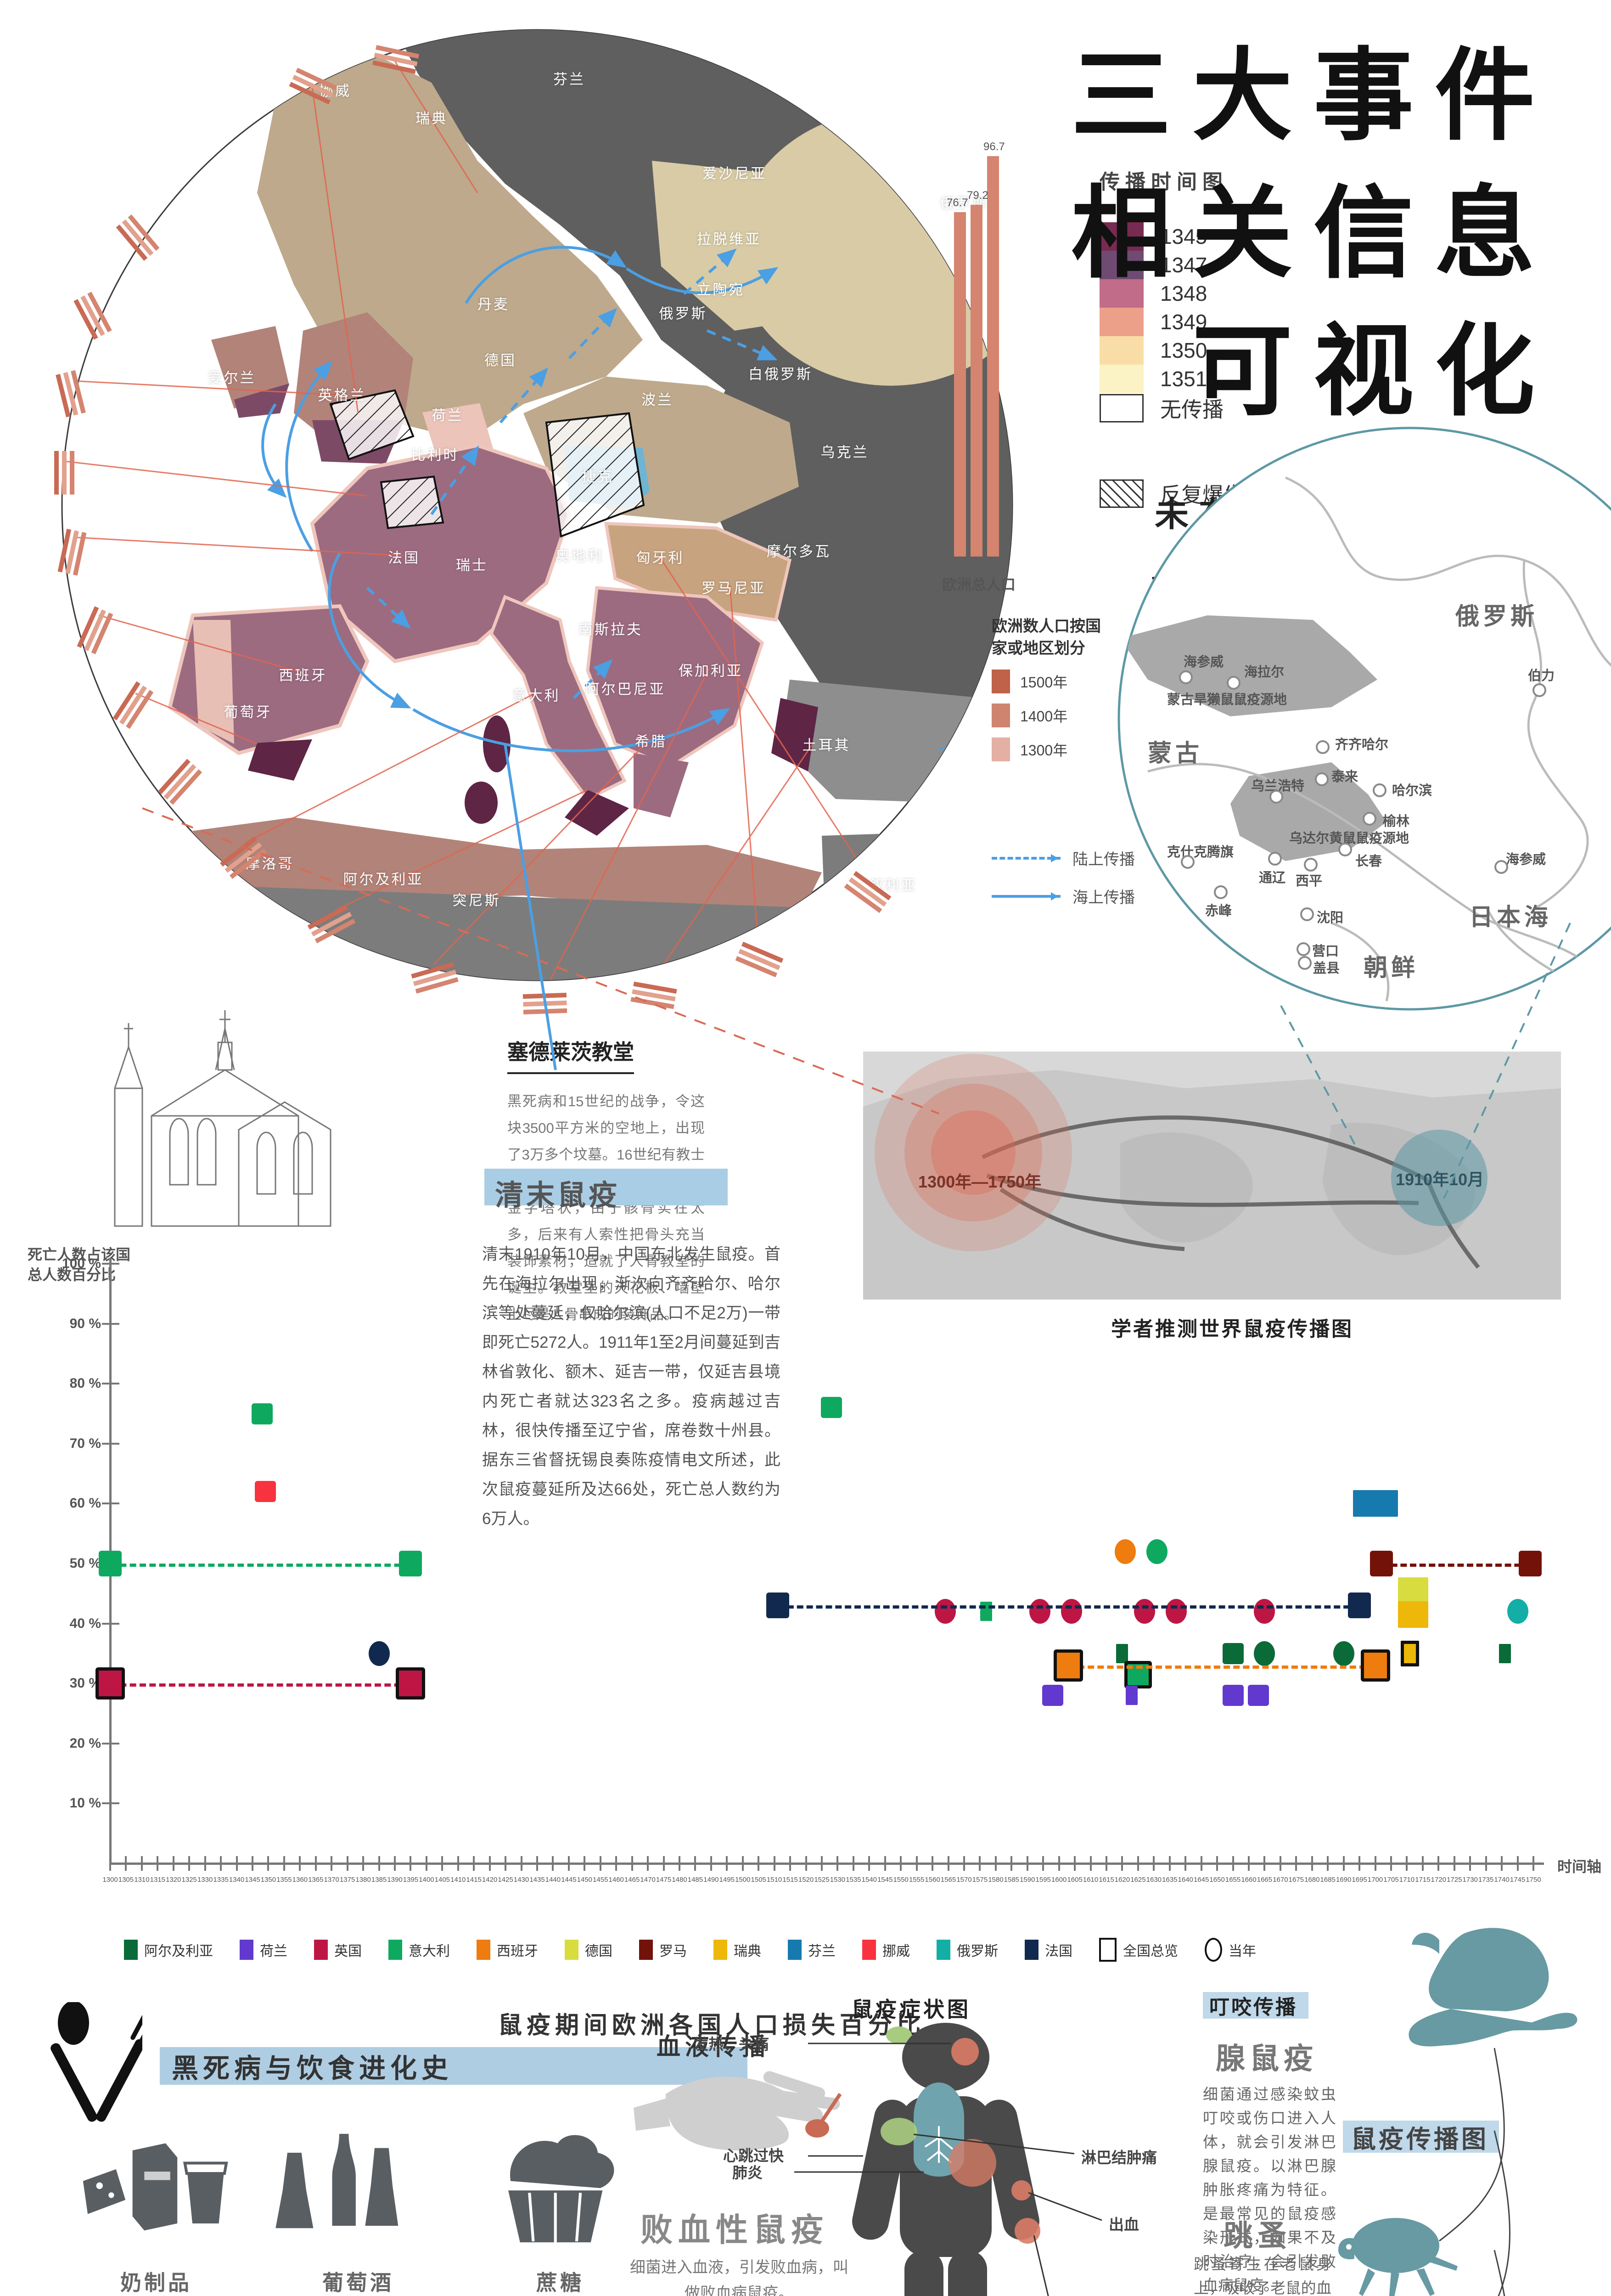  What do you see at coordinates (1312, 1880) in the screenshot?
I see `x-tick-label: 1680` at bounding box center [1312, 1880].